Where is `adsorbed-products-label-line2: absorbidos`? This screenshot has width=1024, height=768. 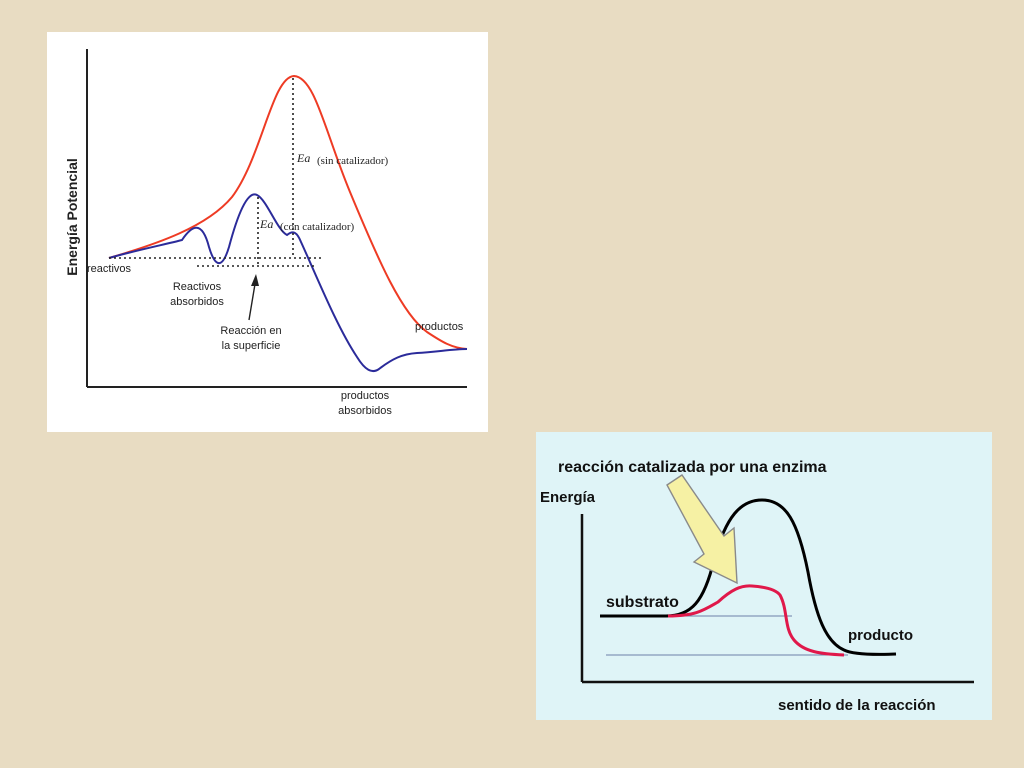 adsorbed-products-label-line2: absorbidos is located at coordinates (365, 411).